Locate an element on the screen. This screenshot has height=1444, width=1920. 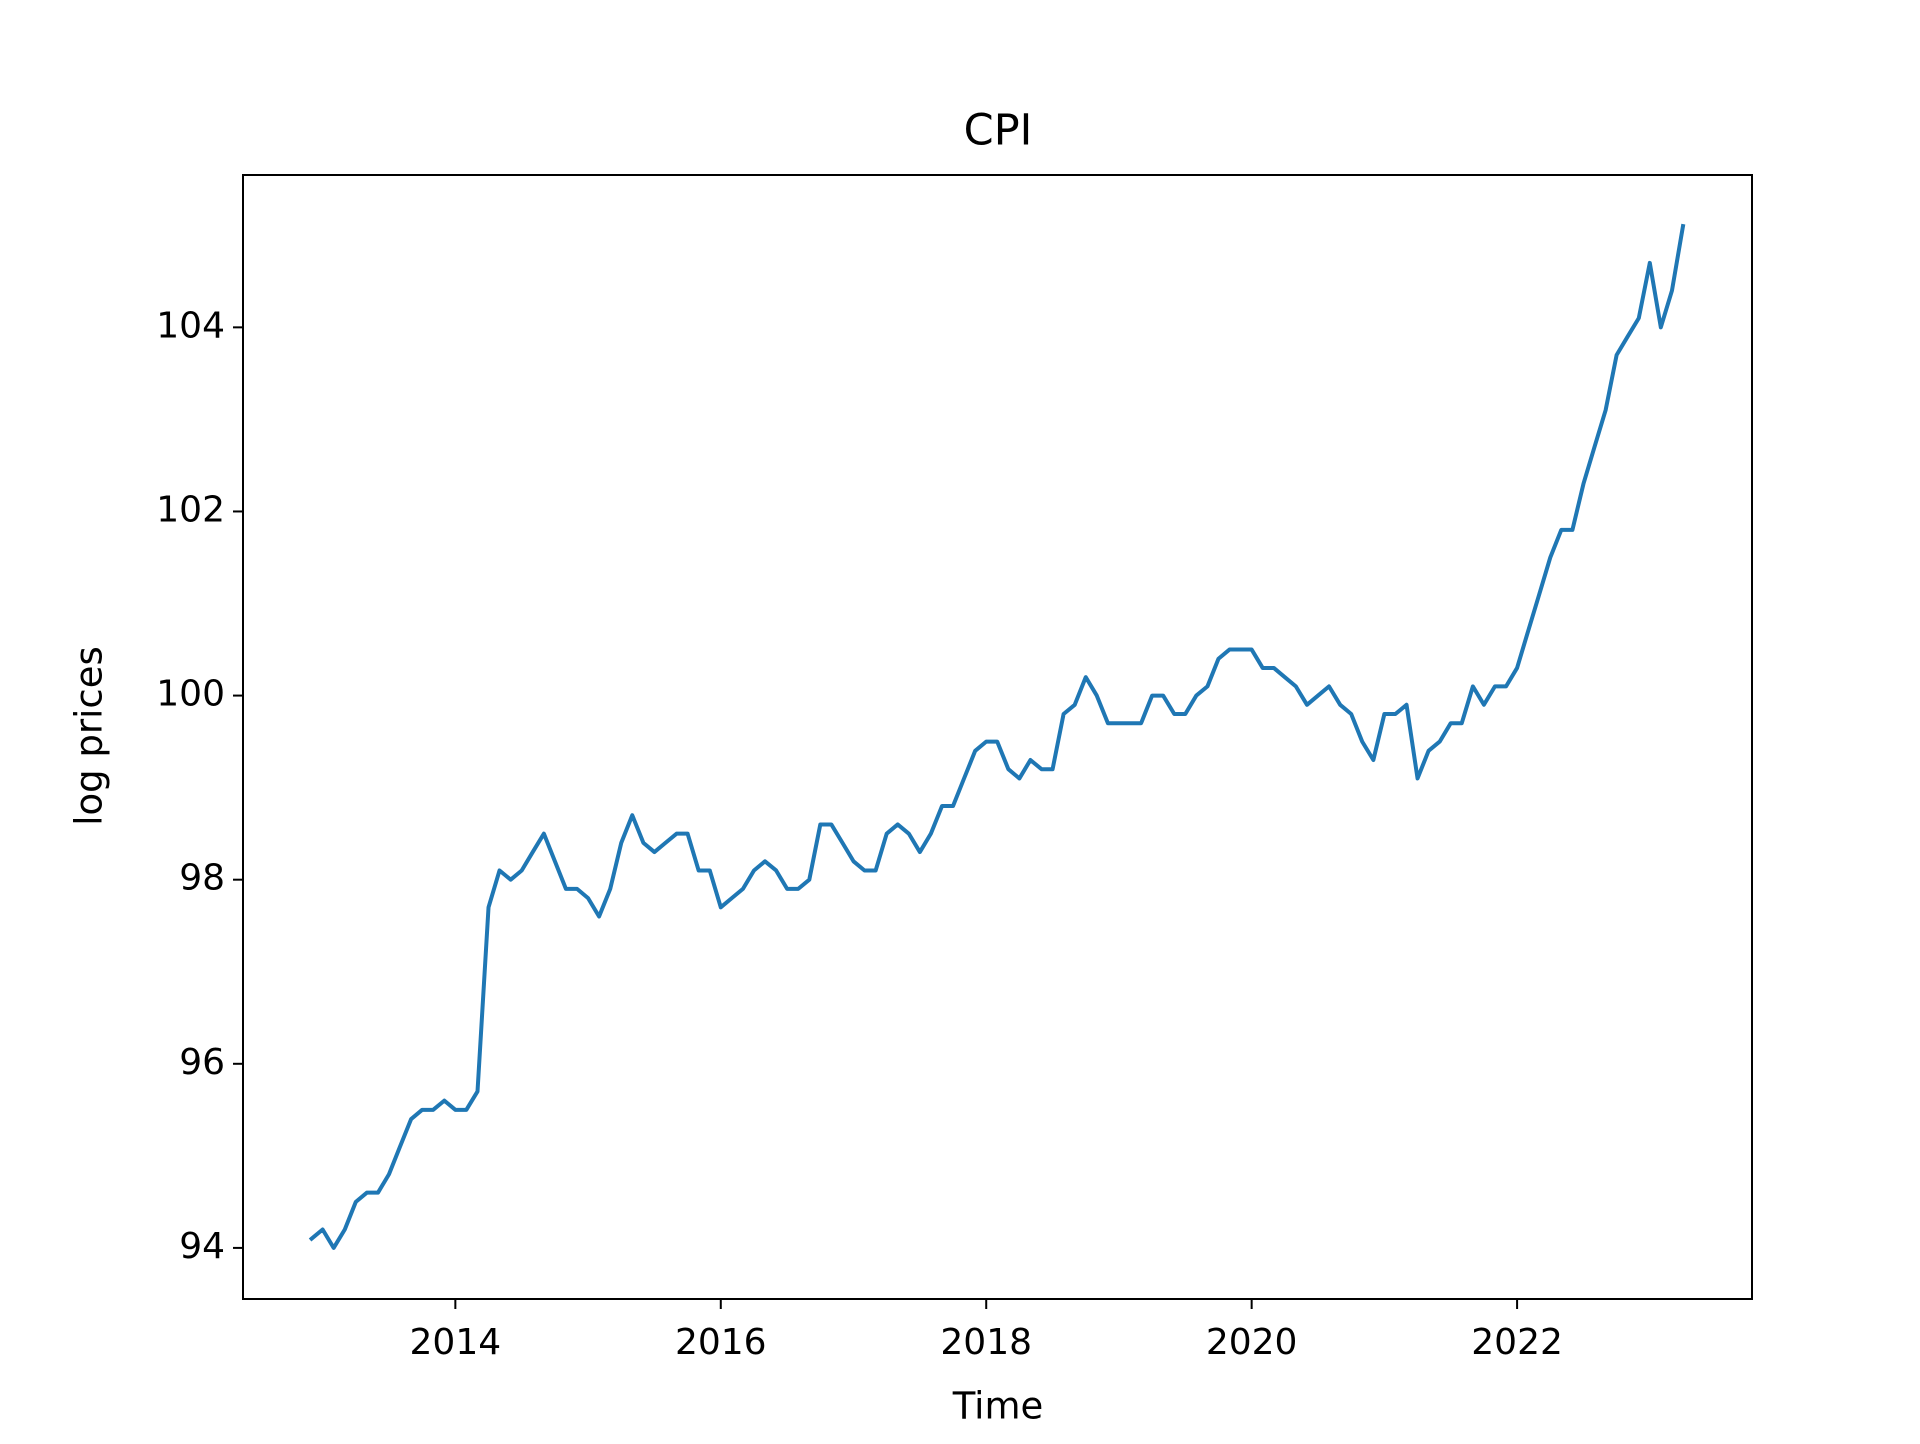
x-axis-label: Time is located at coordinates (998, 1406).